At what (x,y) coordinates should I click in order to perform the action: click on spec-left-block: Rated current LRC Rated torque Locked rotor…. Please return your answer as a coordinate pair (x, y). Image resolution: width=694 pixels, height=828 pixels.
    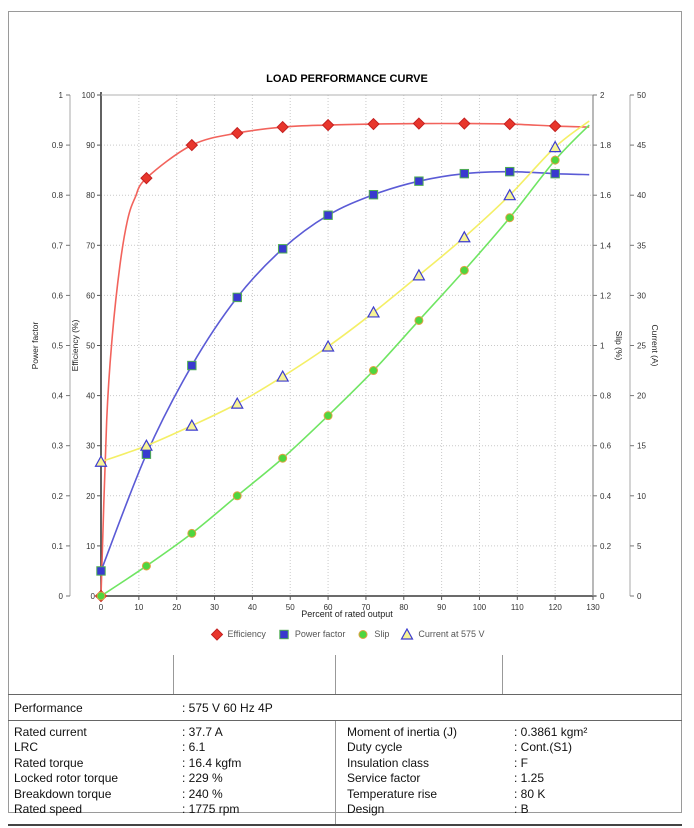
    Looking at the image, I should click on (172, 773).